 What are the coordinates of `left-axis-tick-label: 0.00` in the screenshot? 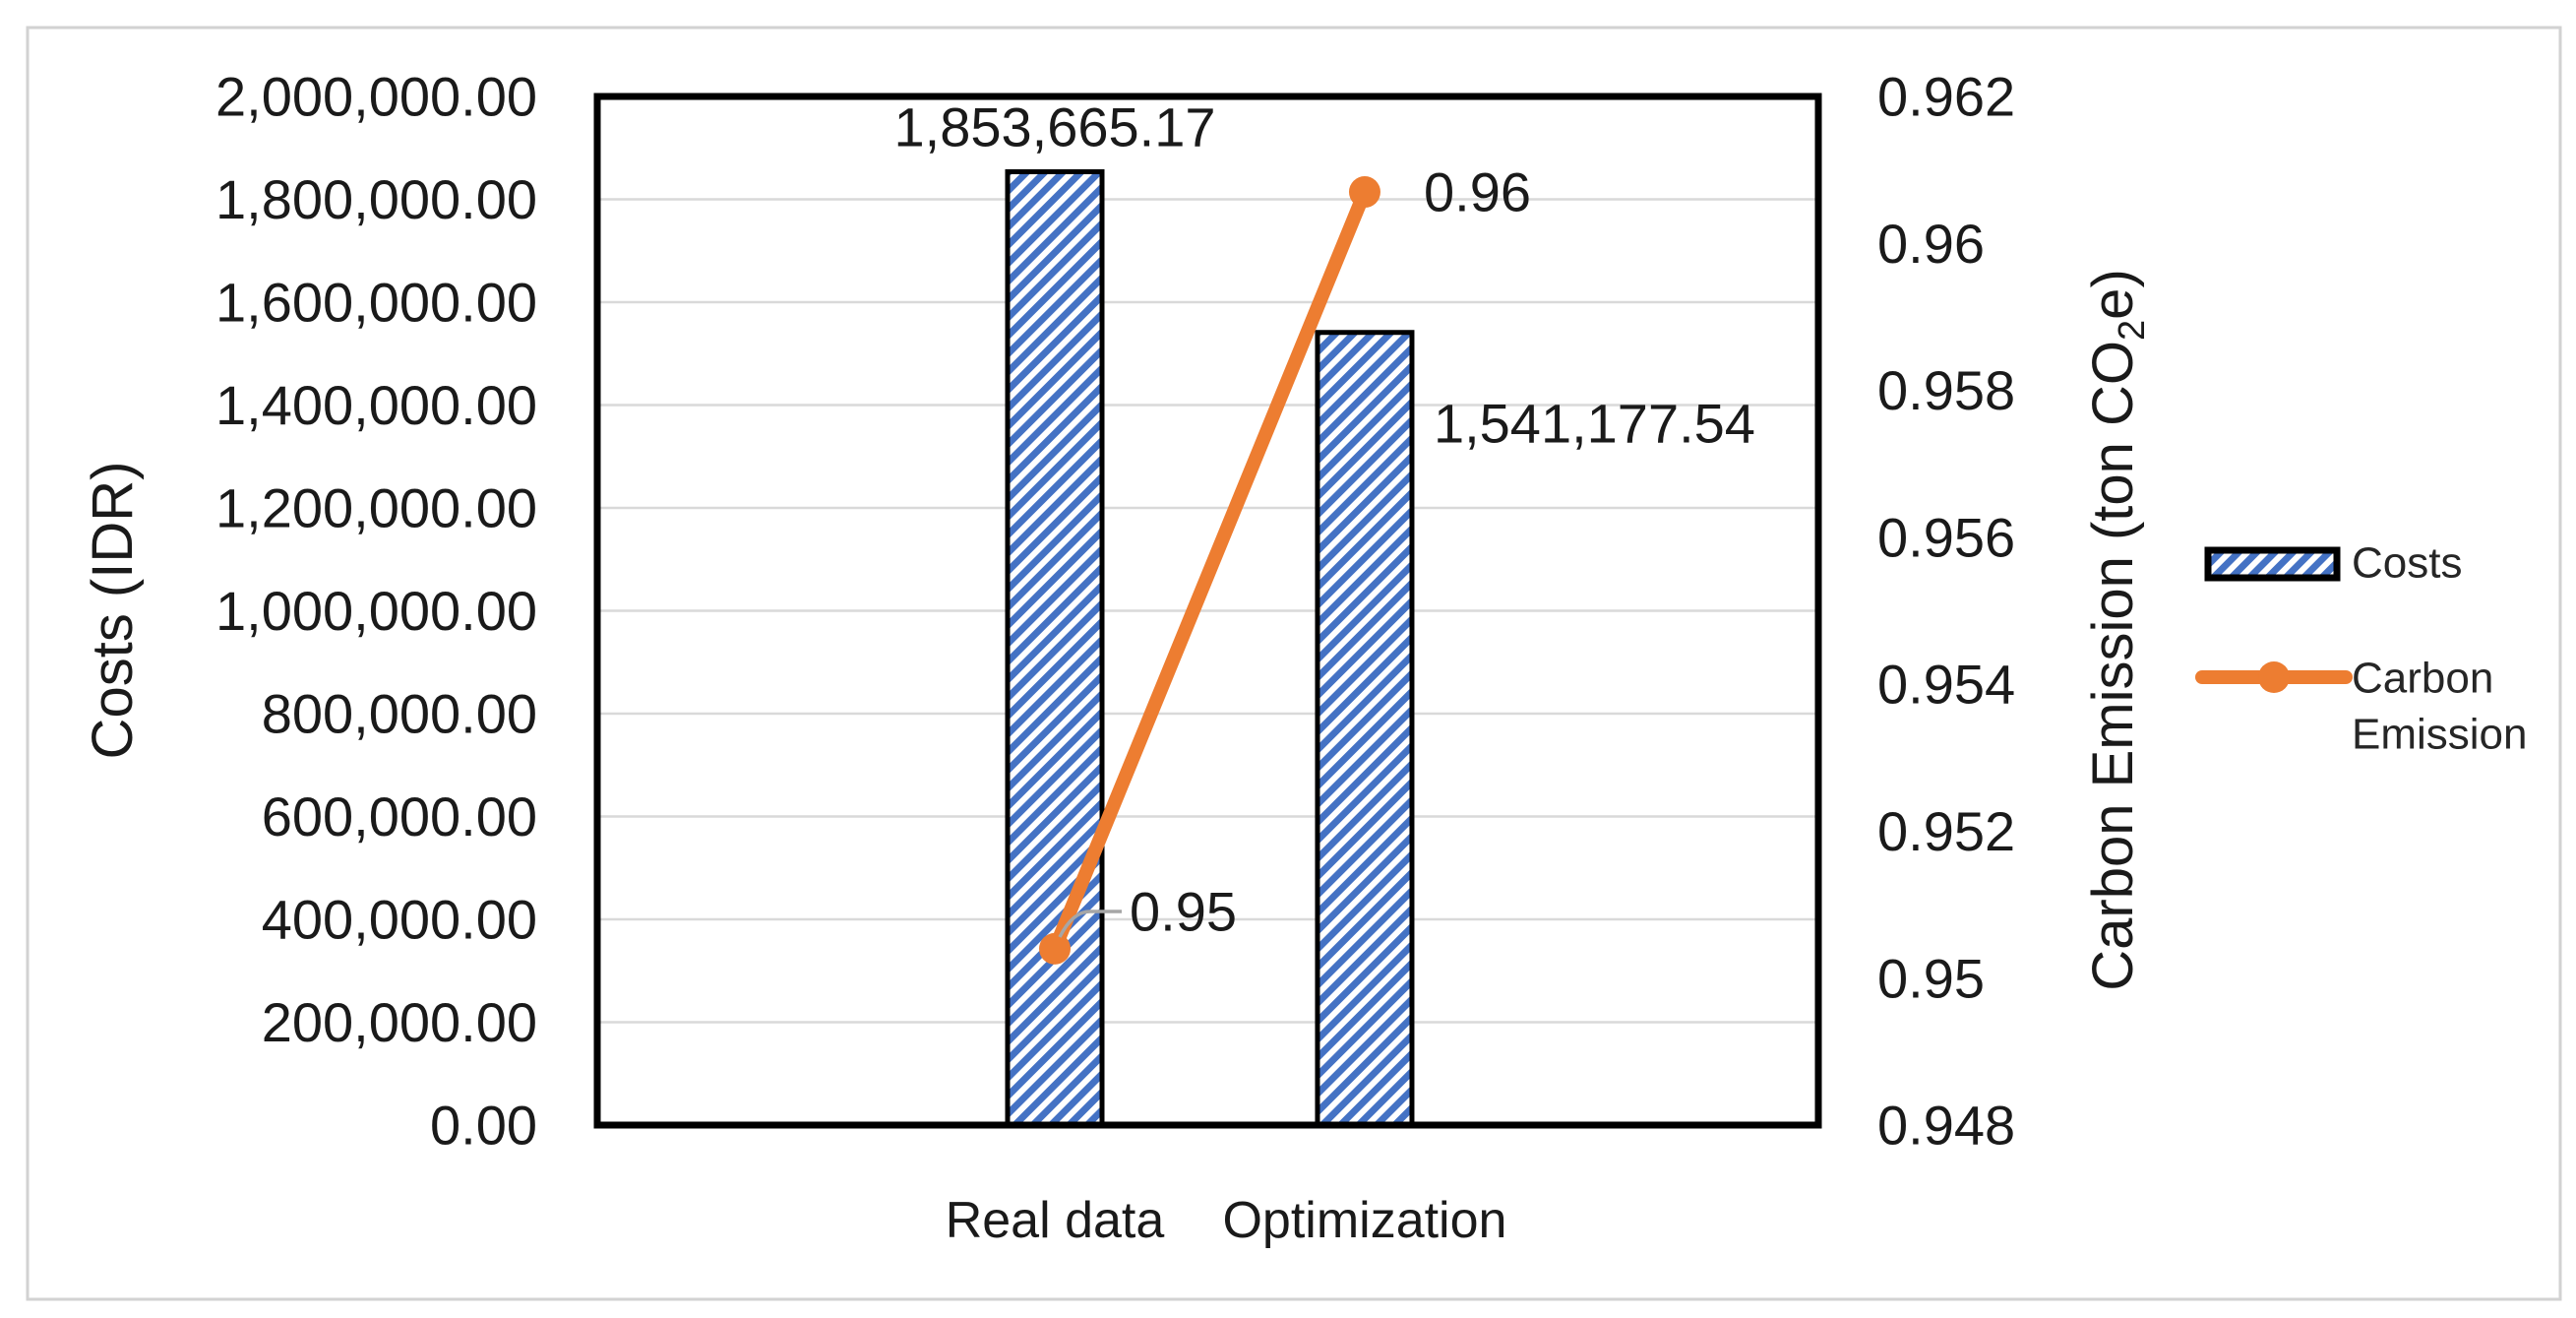 It's located at (483, 1126).